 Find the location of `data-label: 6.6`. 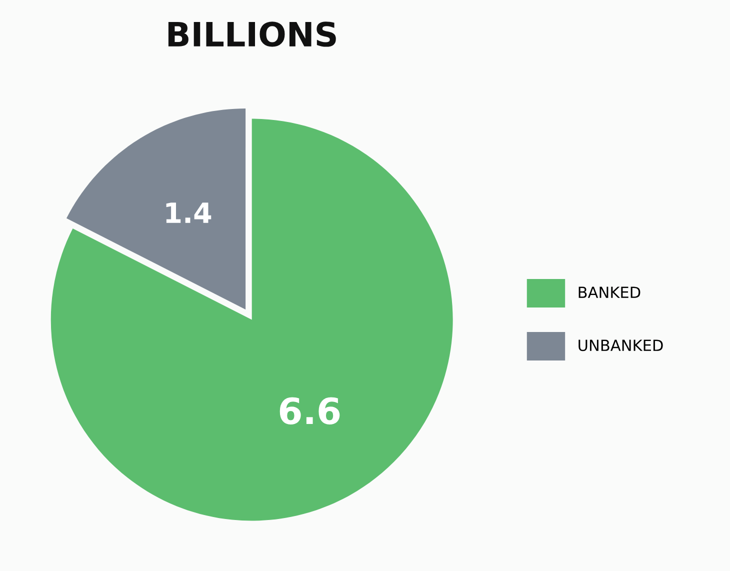

data-label: 6.6 is located at coordinates (310, 410).